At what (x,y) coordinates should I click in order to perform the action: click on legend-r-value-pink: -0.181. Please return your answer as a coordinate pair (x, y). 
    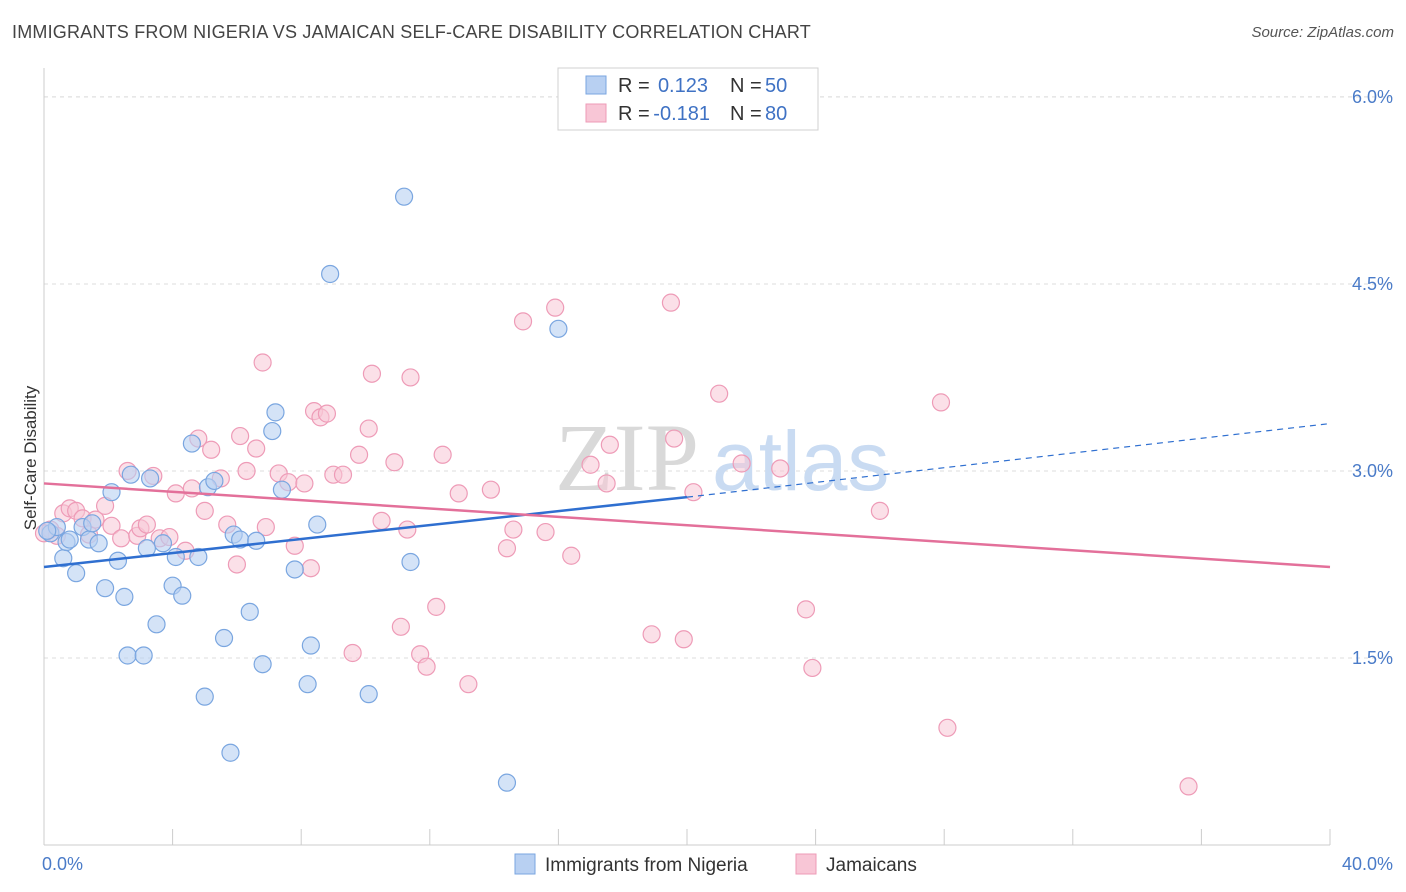
    Looking at the image, I should click on (681, 114).